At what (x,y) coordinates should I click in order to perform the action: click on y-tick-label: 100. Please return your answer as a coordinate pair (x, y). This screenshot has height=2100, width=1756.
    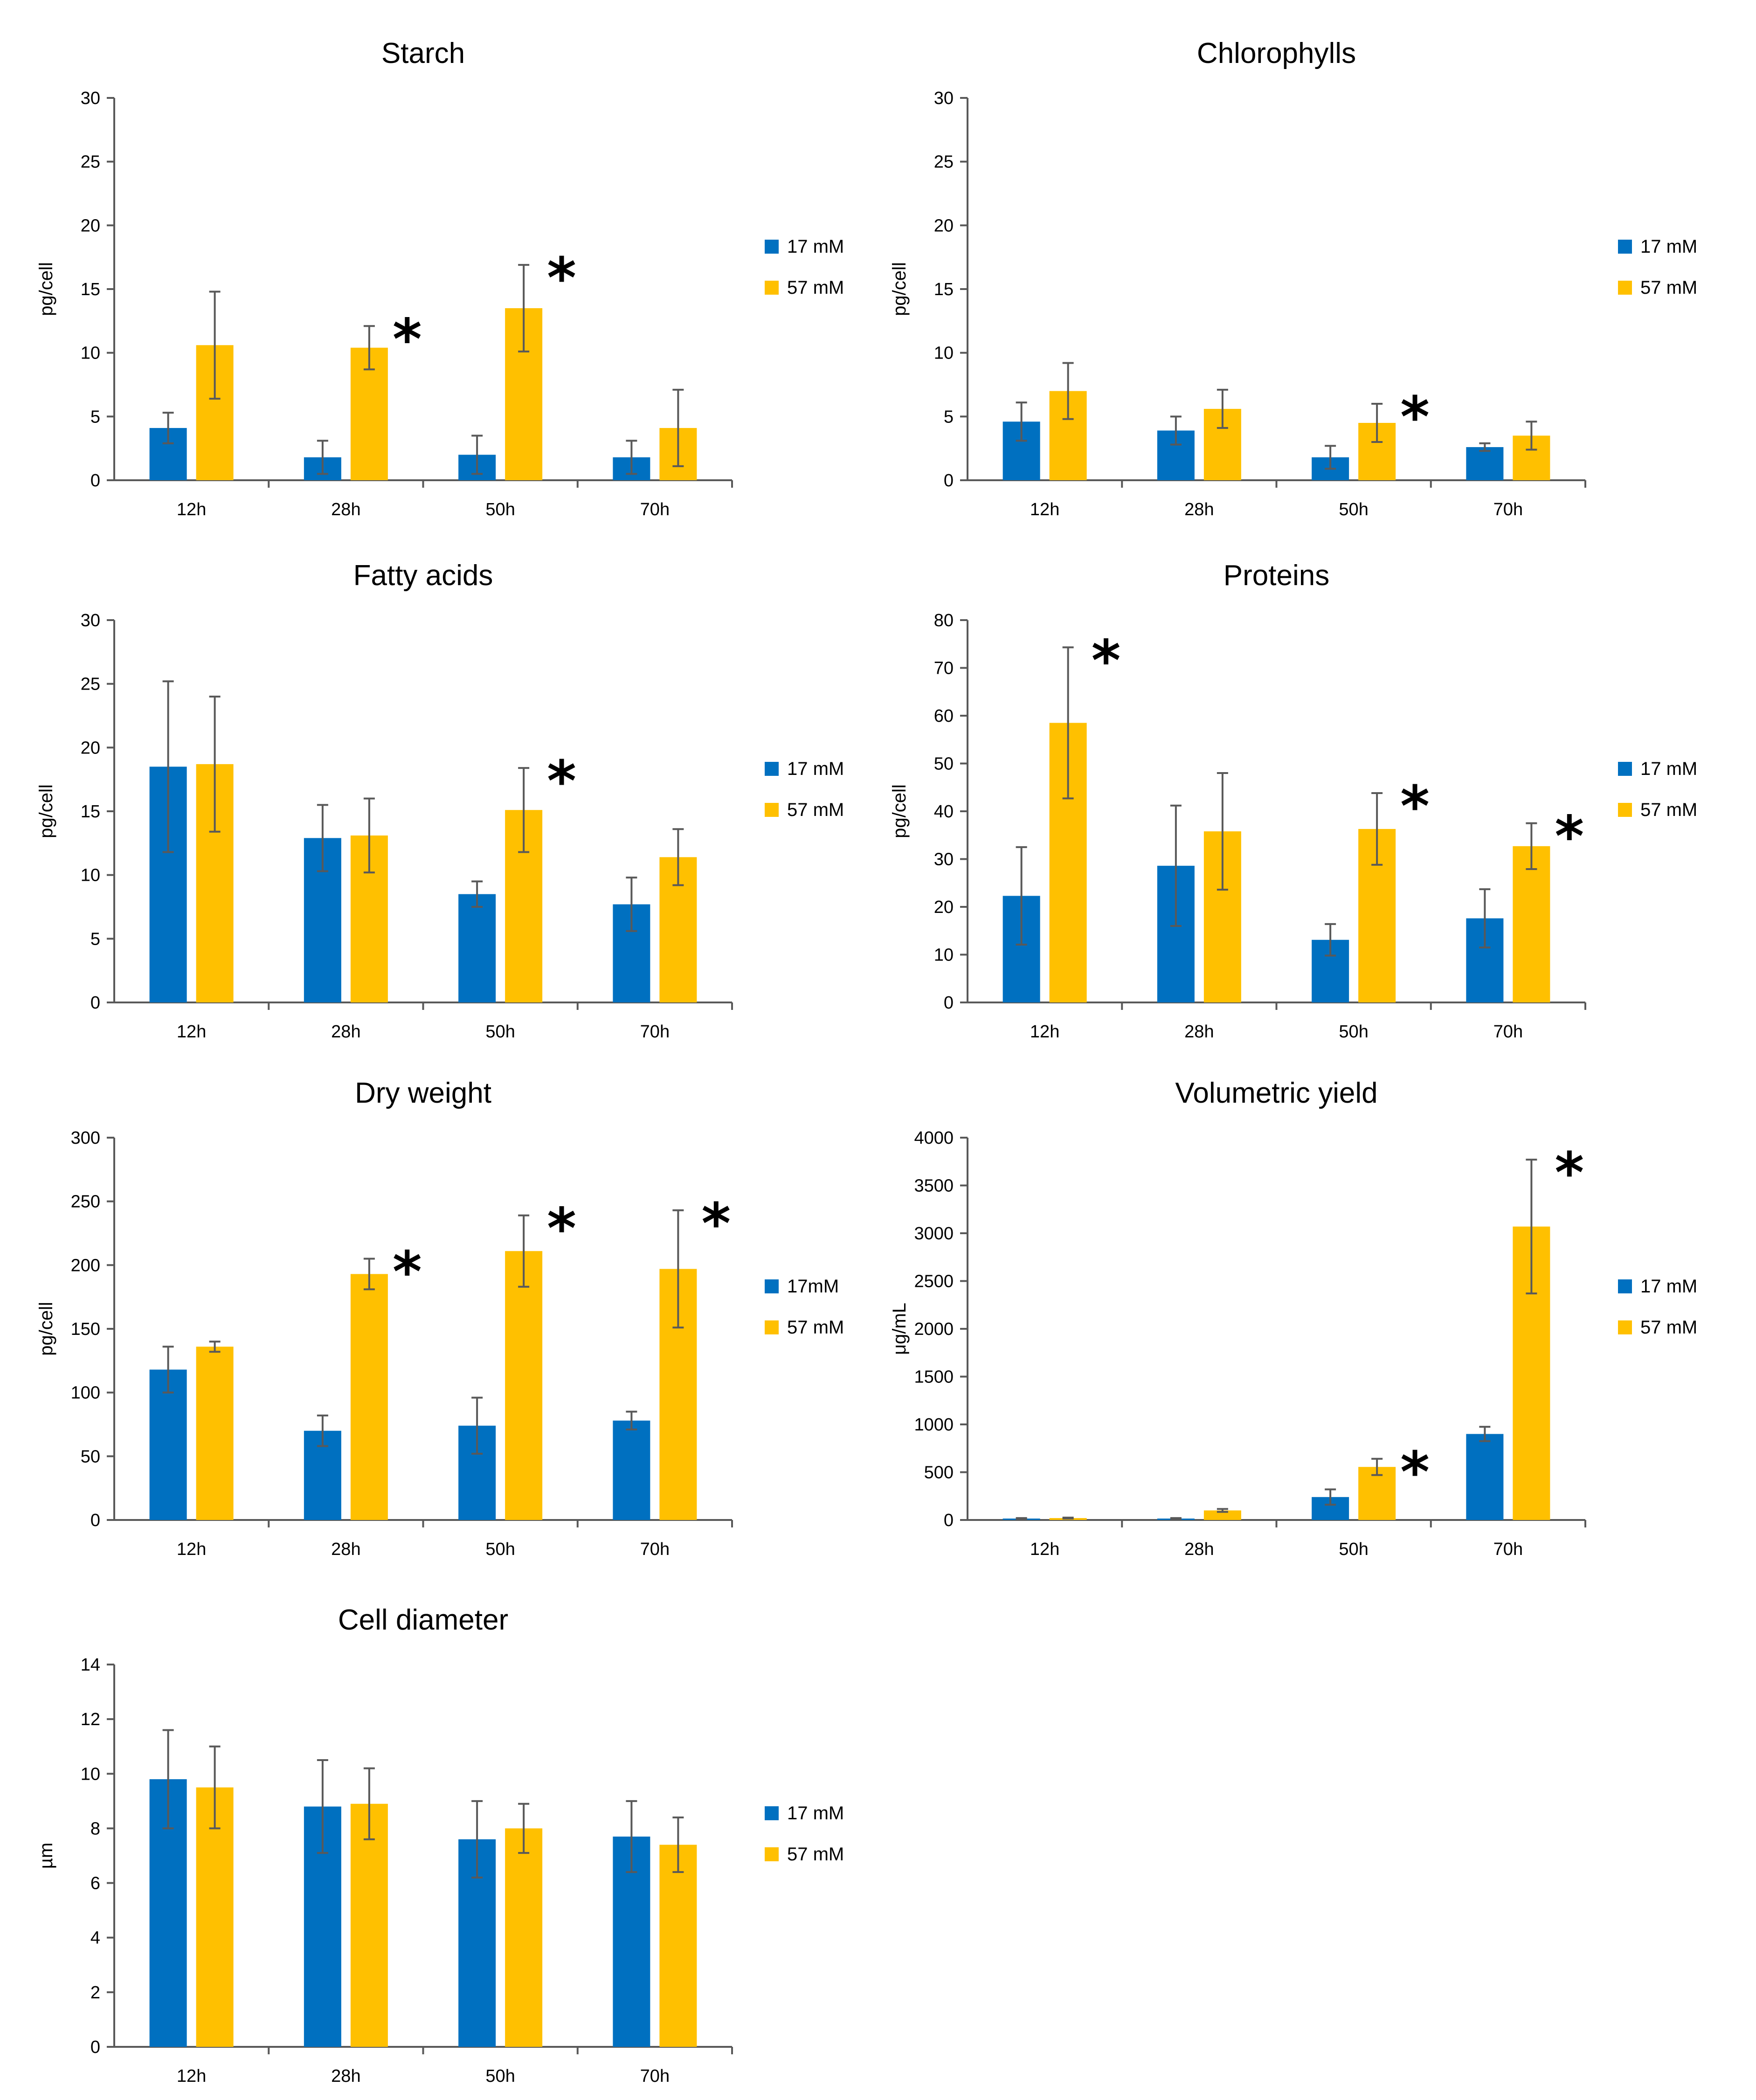
    Looking at the image, I should click on (85, 1393).